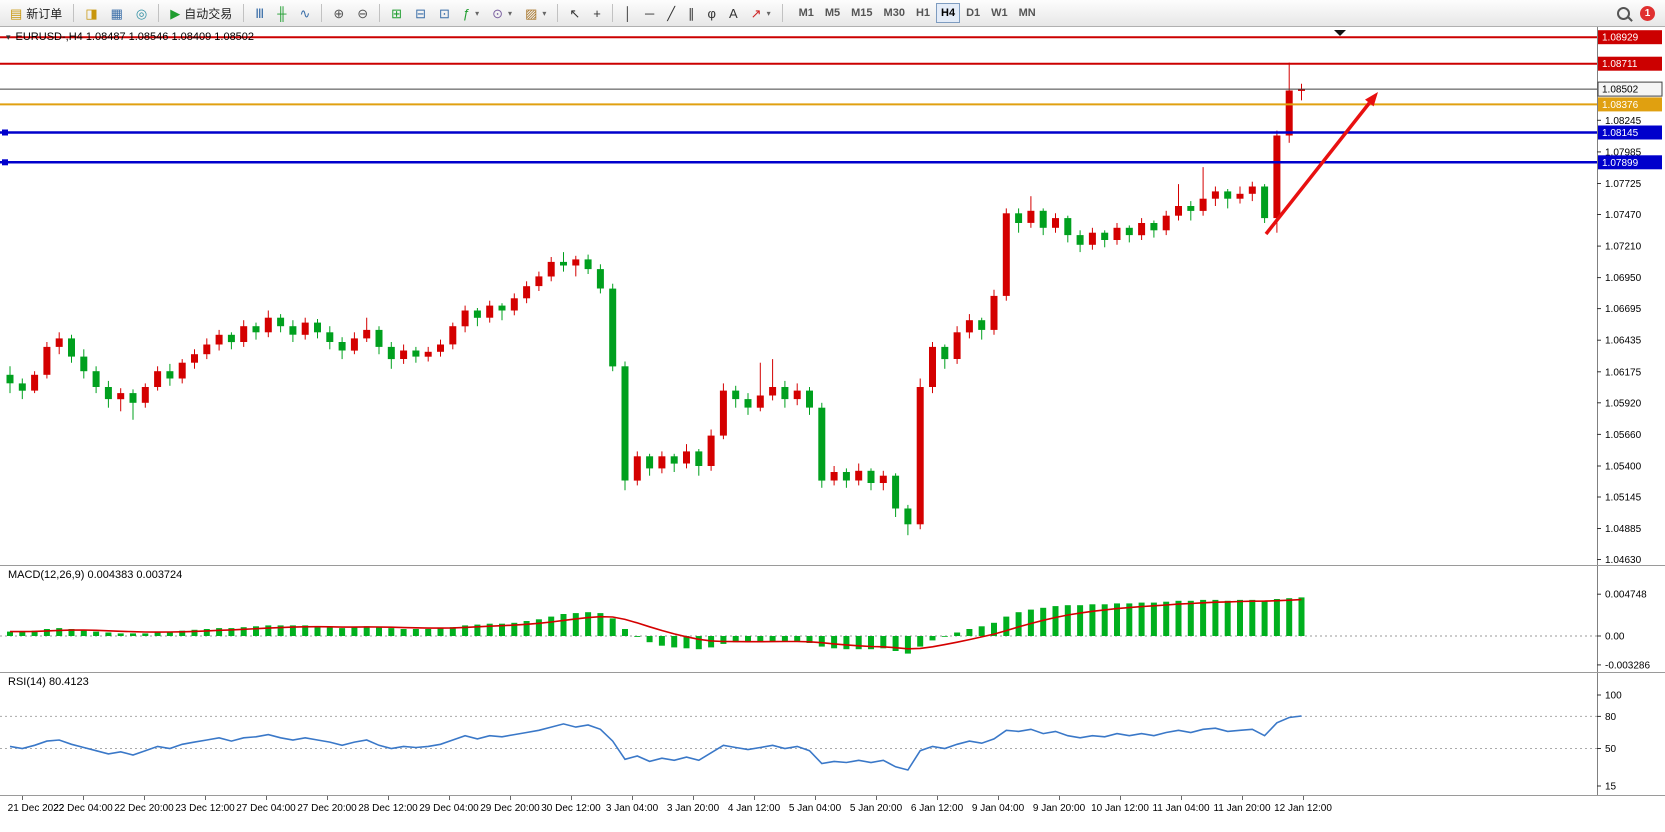  I want to click on indicators-button: ƒ ▾, so click(471, 13).